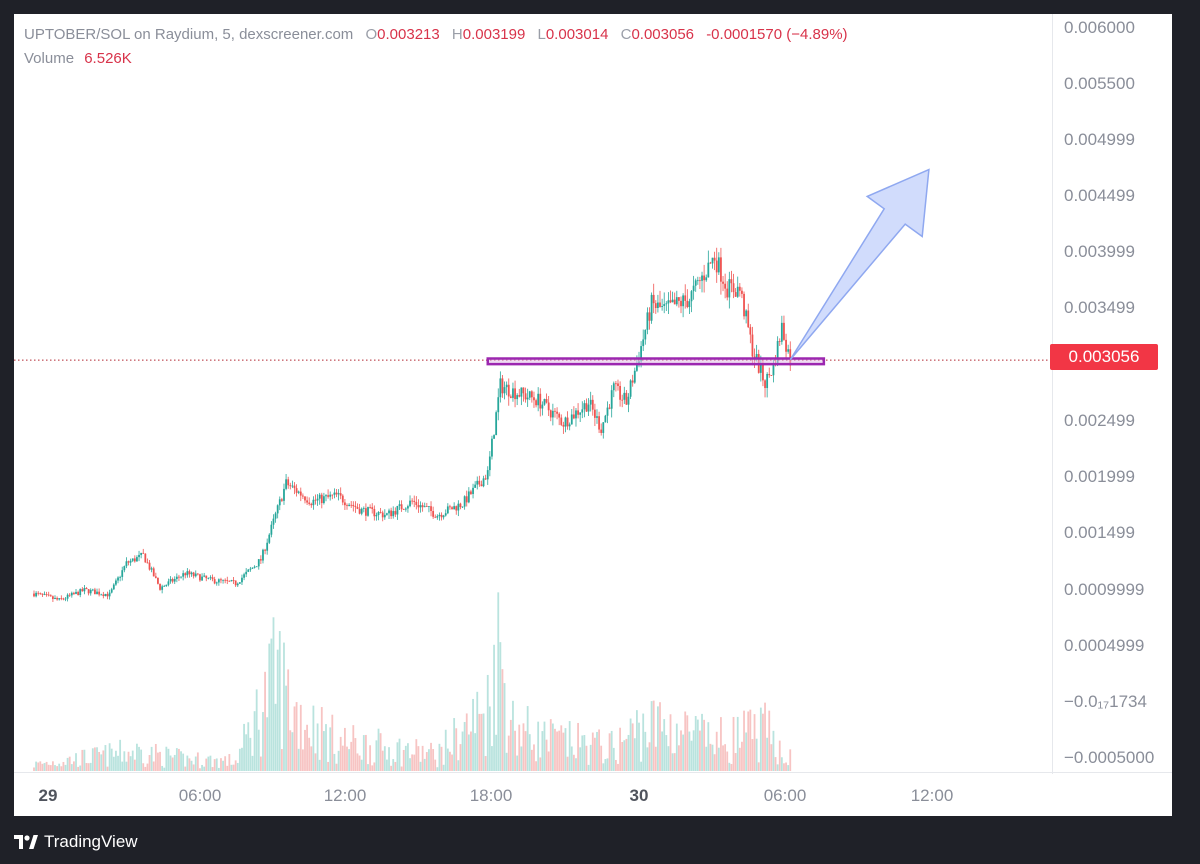 The image size is (1200, 864). I want to click on legend-volume: Volume 6.526K, so click(78, 58).